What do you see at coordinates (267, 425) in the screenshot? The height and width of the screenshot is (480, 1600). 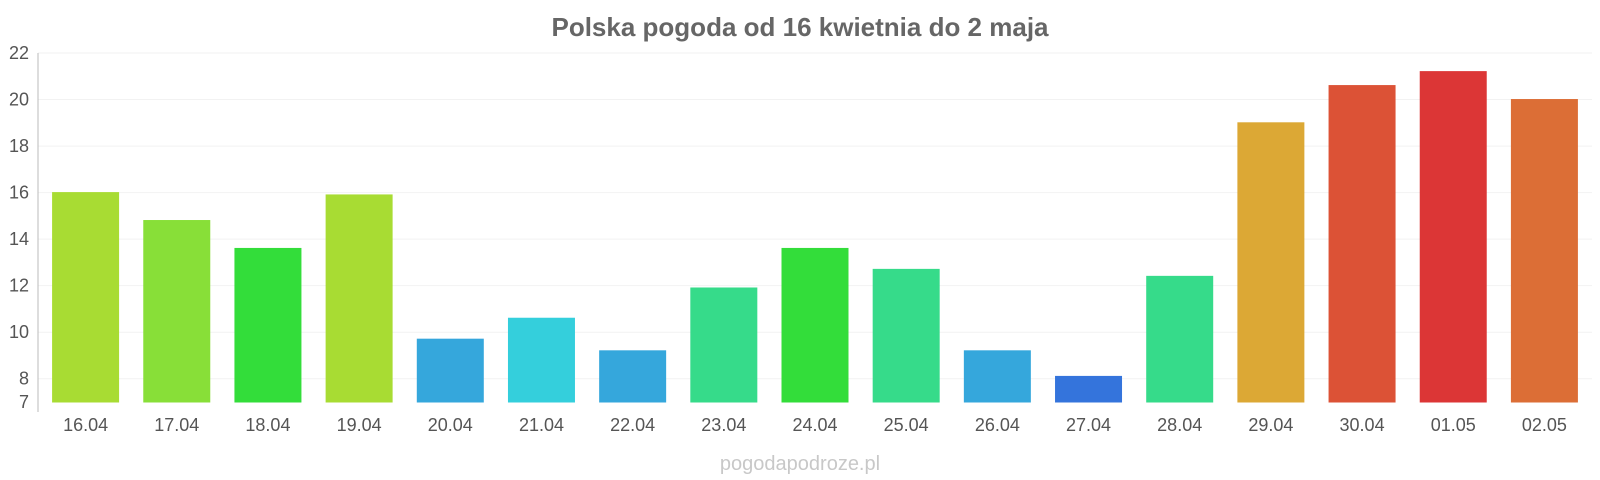 I see `x-tick-label: 18.04` at bounding box center [267, 425].